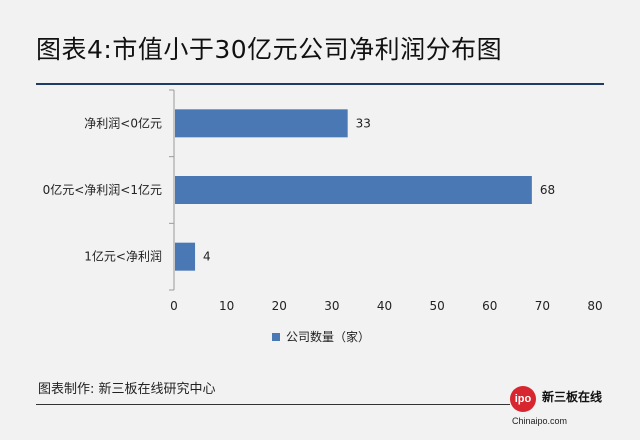  I want to click on category-label: 净利润<0亿元, so click(123, 122).